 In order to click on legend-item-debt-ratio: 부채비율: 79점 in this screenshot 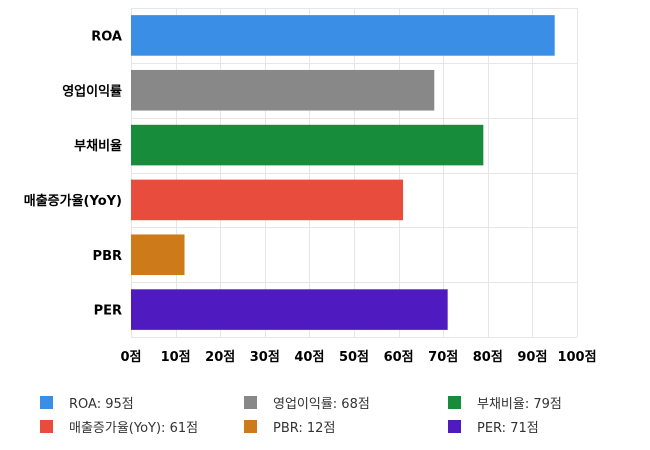, I will do `click(505, 402)`.